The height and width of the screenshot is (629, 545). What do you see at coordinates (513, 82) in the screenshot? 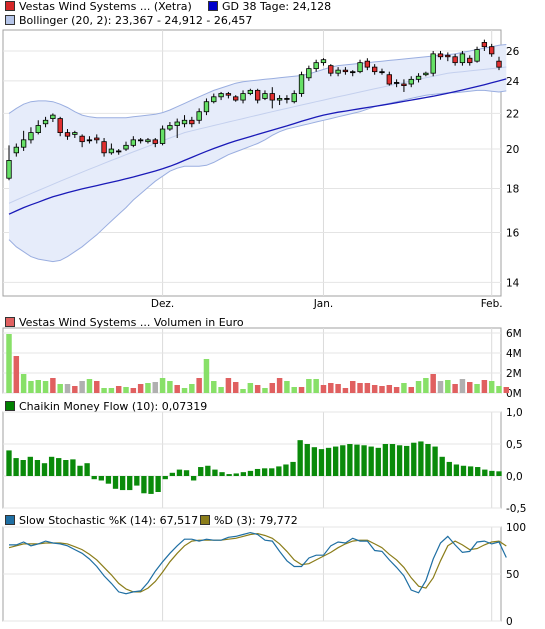
I see `y-tick-label: 24` at bounding box center [513, 82].